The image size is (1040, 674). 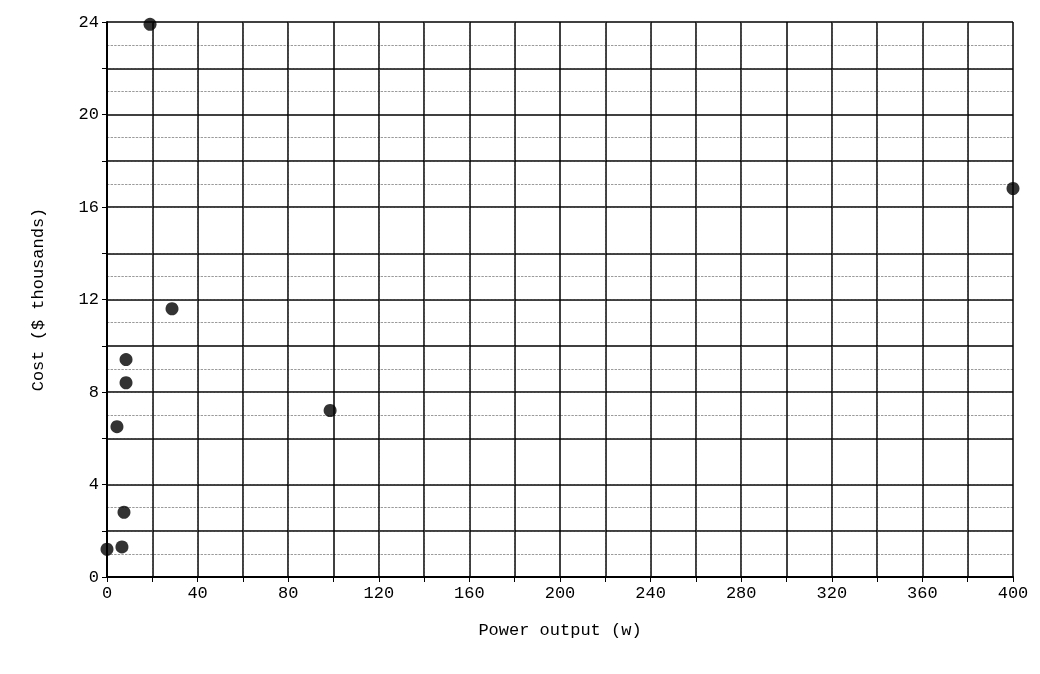 I want to click on x-tick-label: 40, so click(x=197, y=593).